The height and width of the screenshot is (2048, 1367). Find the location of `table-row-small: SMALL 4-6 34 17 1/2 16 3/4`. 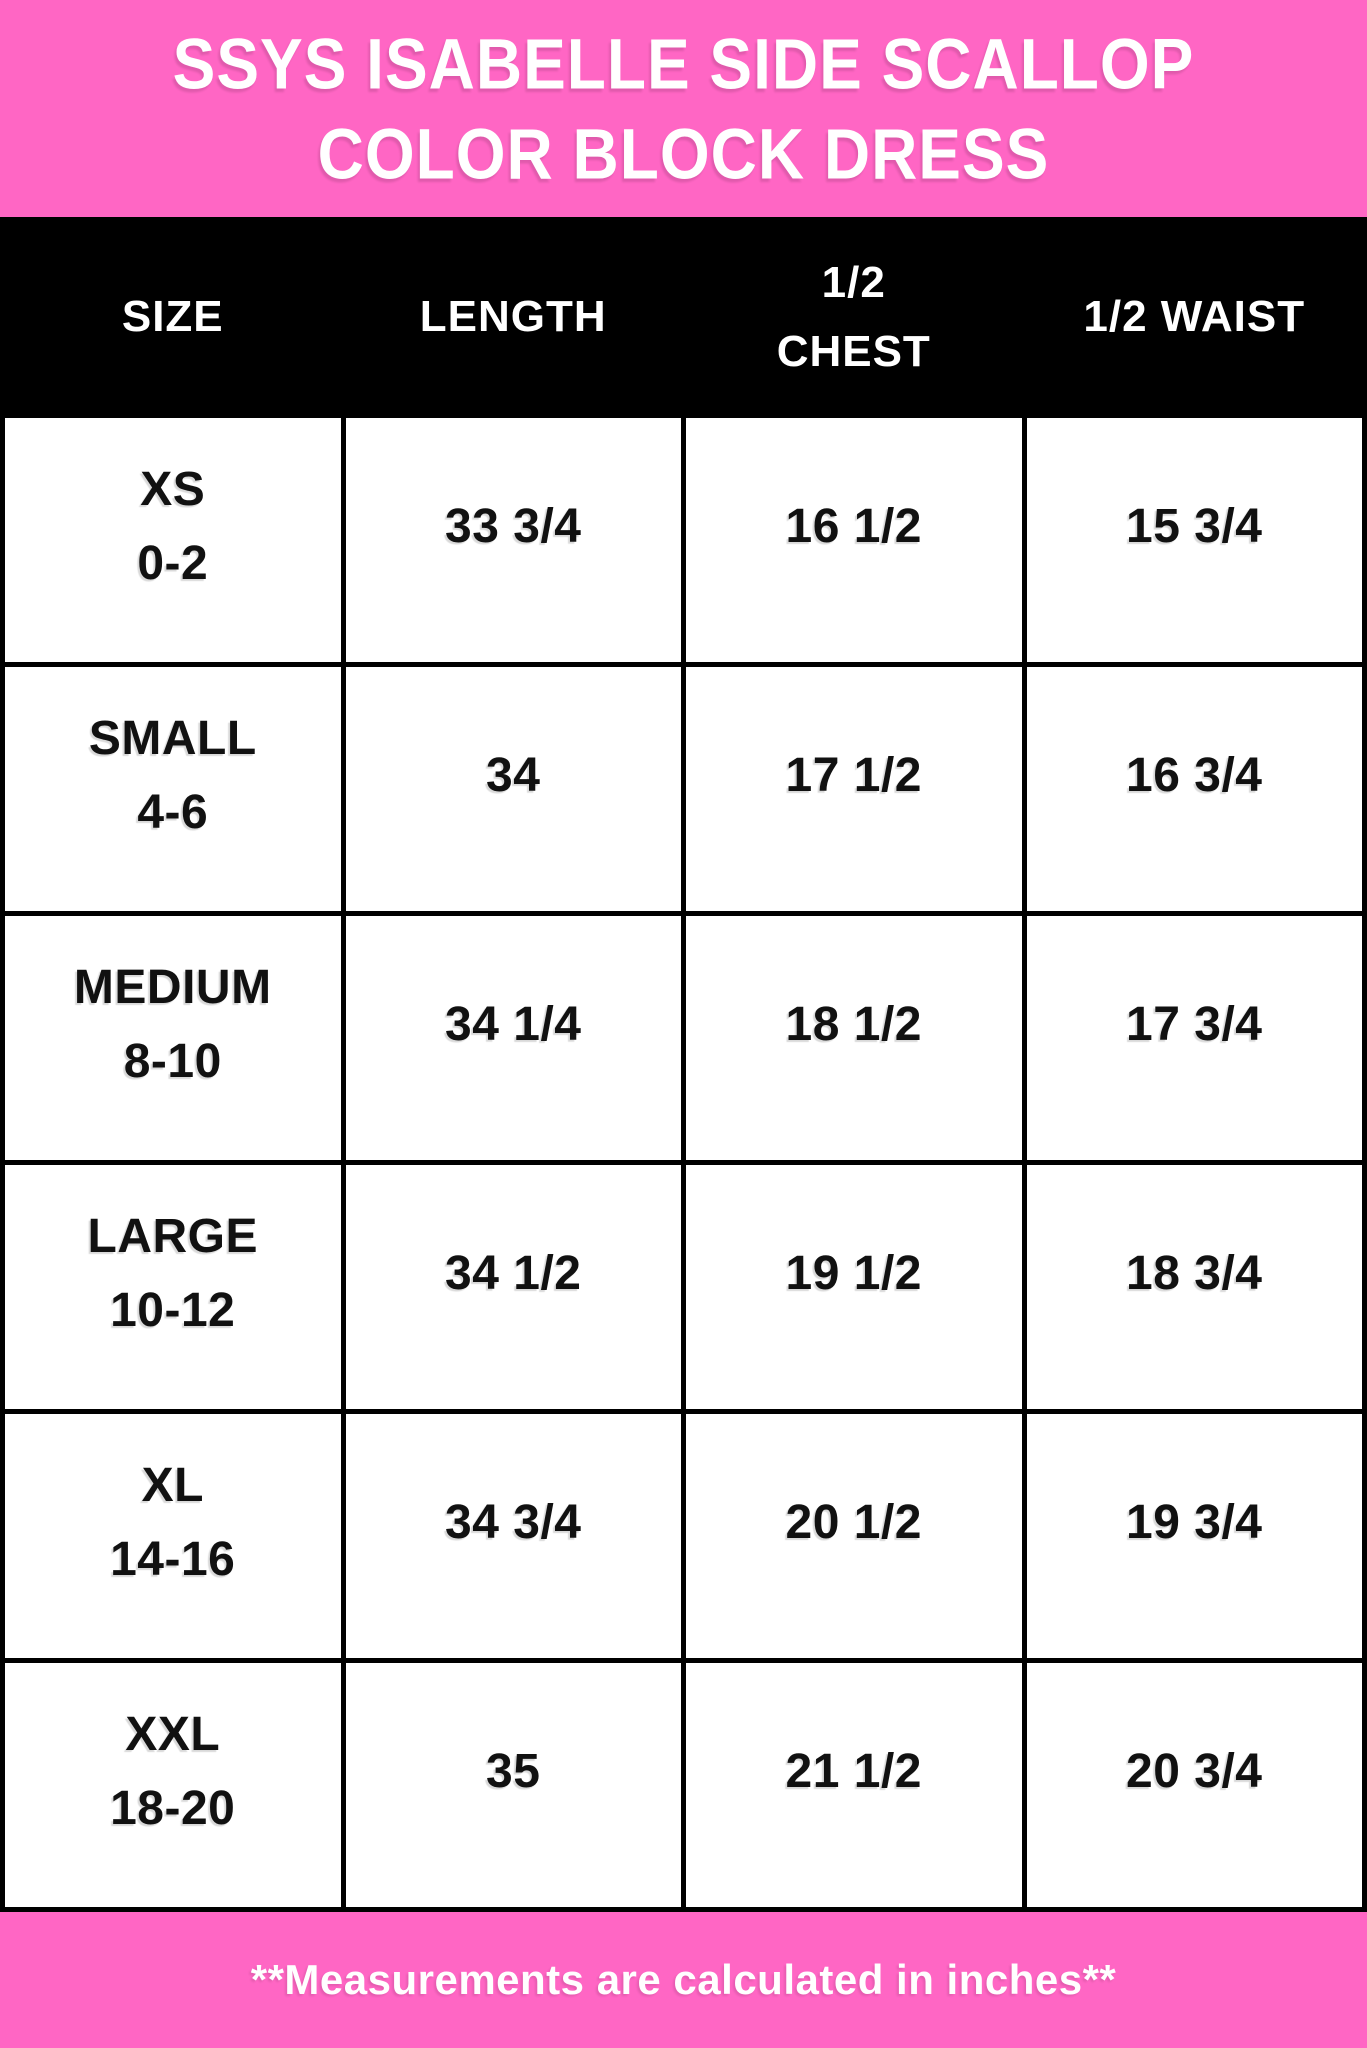

table-row-small: SMALL 4-6 34 17 1/2 16 3/4 is located at coordinates (683, 789).